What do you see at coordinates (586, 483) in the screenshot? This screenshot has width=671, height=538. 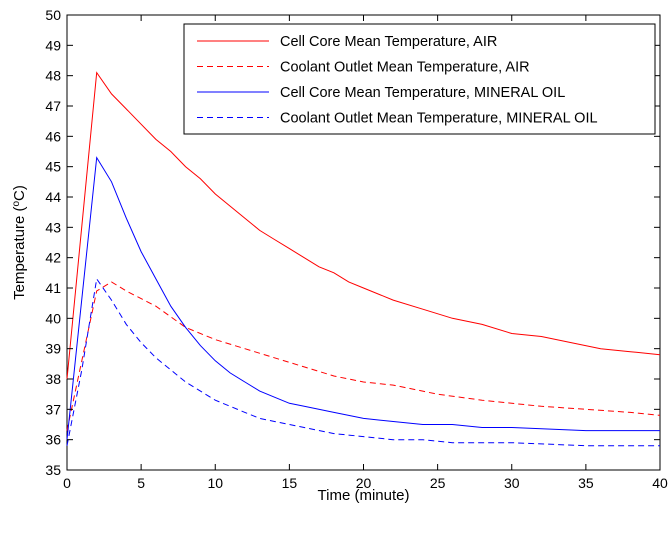 I see `x-tick-label: 35` at bounding box center [586, 483].